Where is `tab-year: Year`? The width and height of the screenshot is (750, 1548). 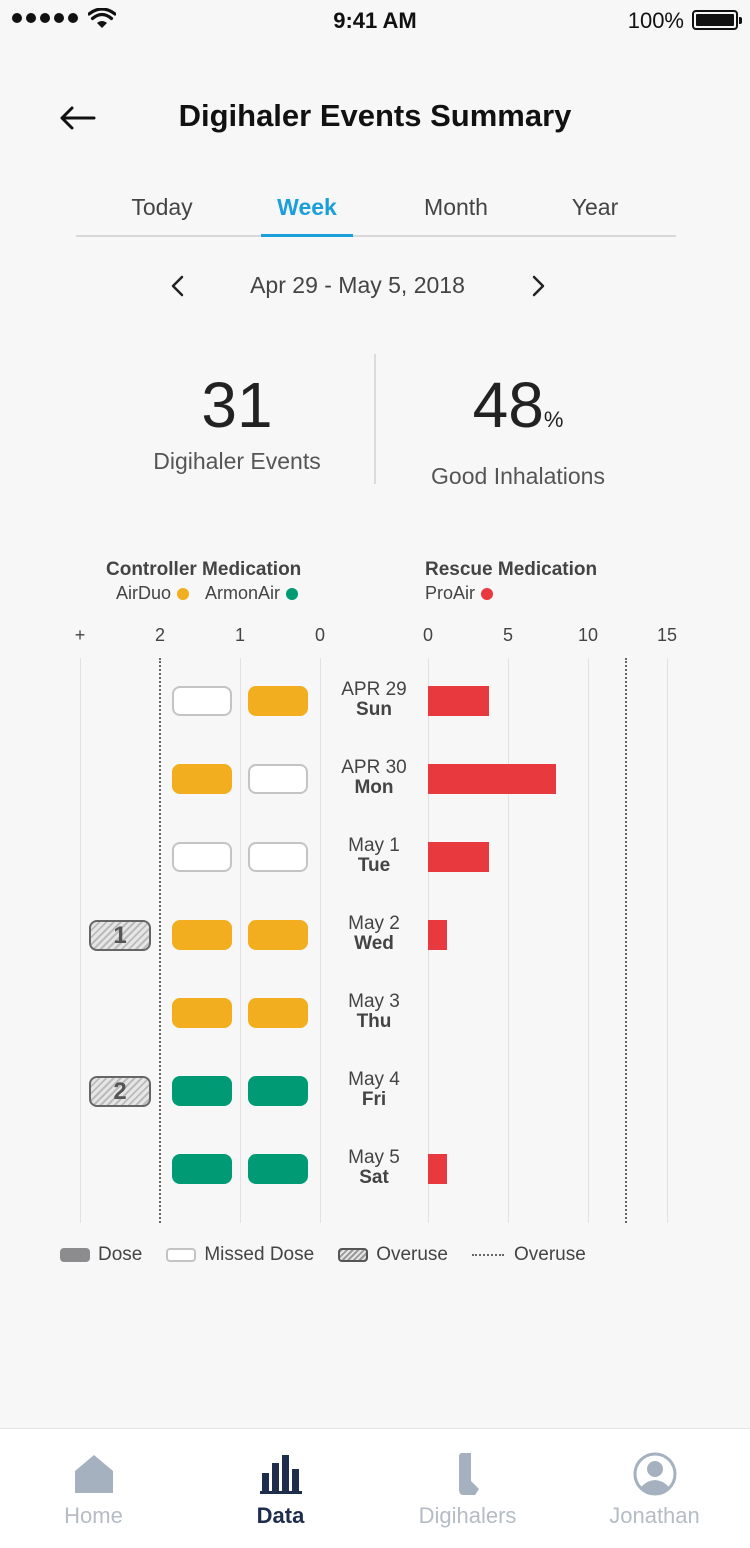 tab-year: Year is located at coordinates (595, 207).